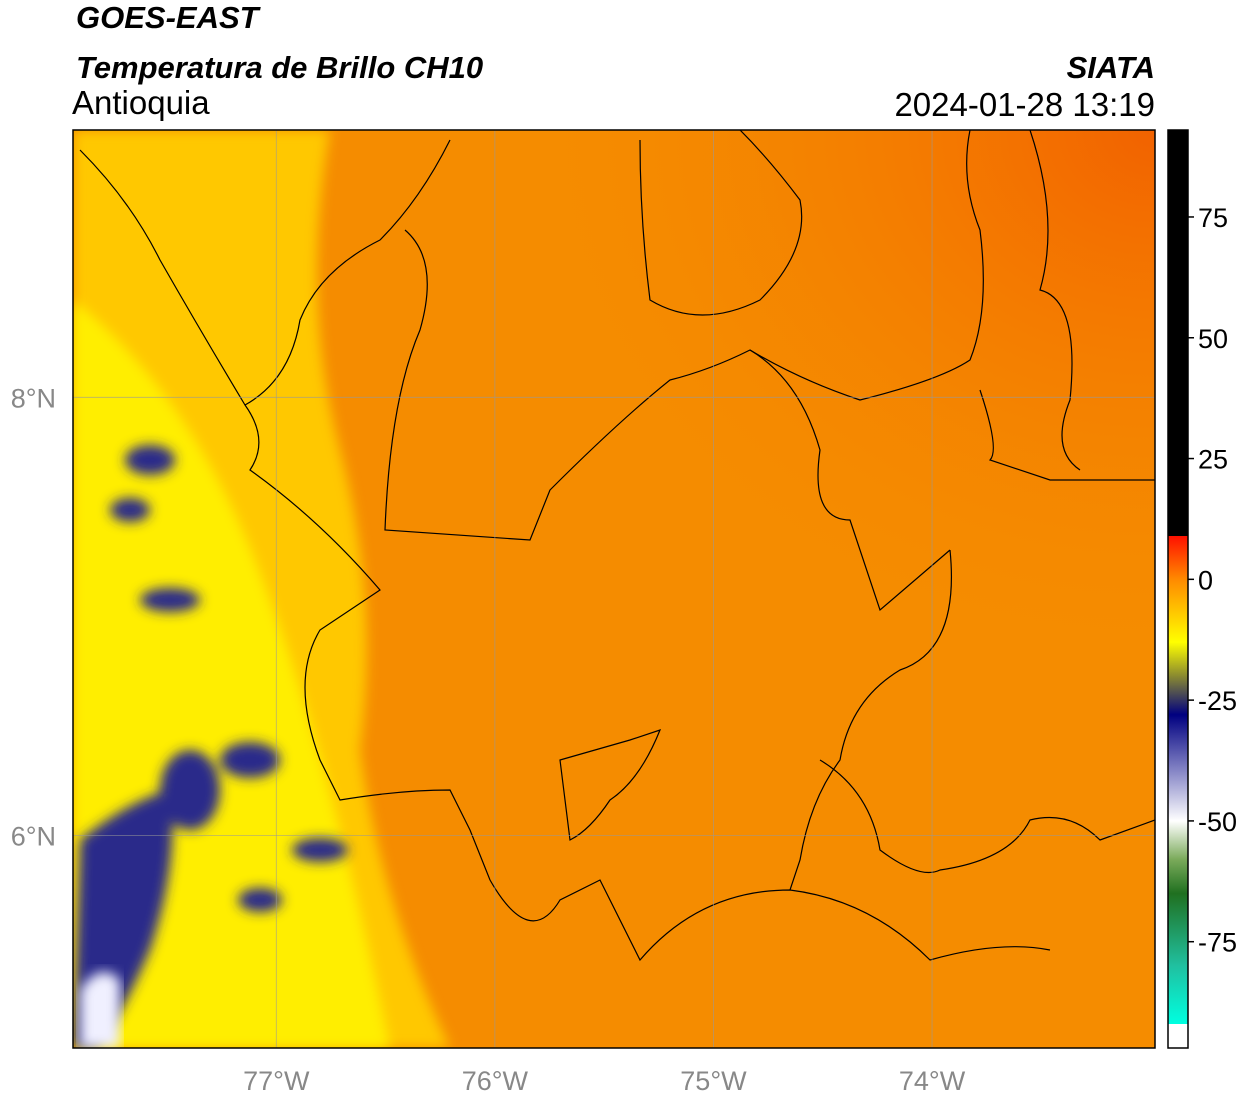 The height and width of the screenshot is (1104, 1252). Describe the element at coordinates (279, 67) in the screenshot. I see `subtitle: Temperatura de Brillo CH10` at that location.